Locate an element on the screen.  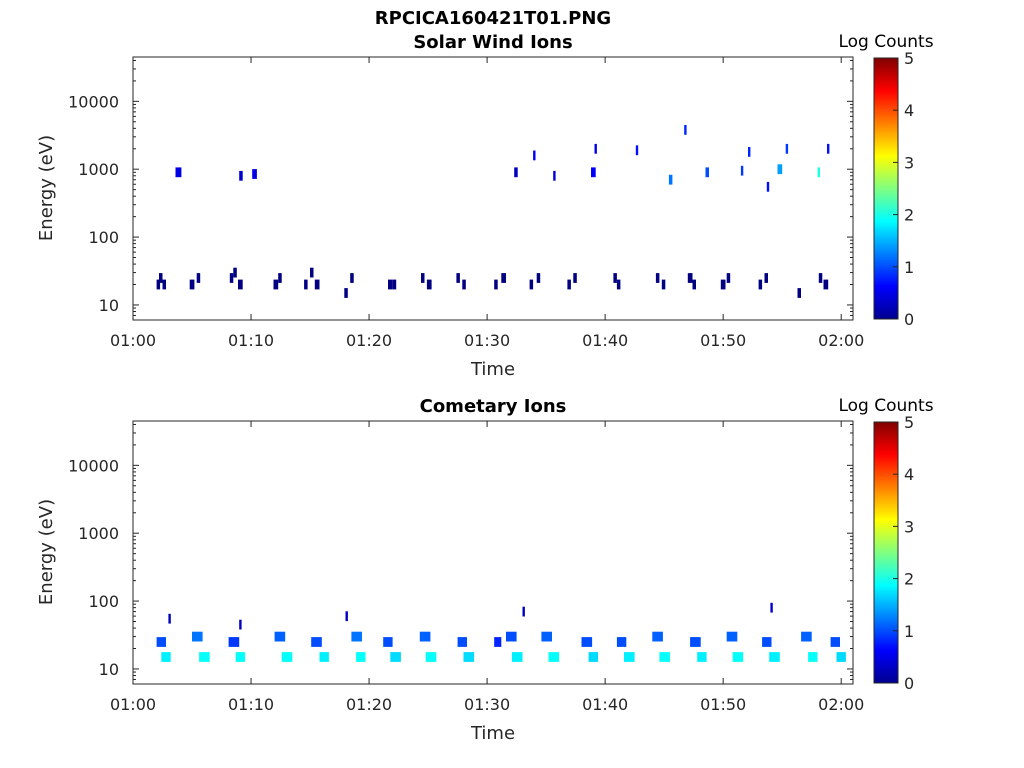
y-tick-label: 100 is located at coordinates (103, 237).